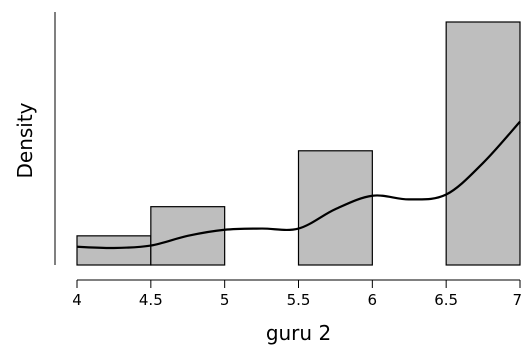 This screenshot has width=523, height=352. What do you see at coordinates (225, 300) in the screenshot?
I see `x-tick-label: 5` at bounding box center [225, 300].